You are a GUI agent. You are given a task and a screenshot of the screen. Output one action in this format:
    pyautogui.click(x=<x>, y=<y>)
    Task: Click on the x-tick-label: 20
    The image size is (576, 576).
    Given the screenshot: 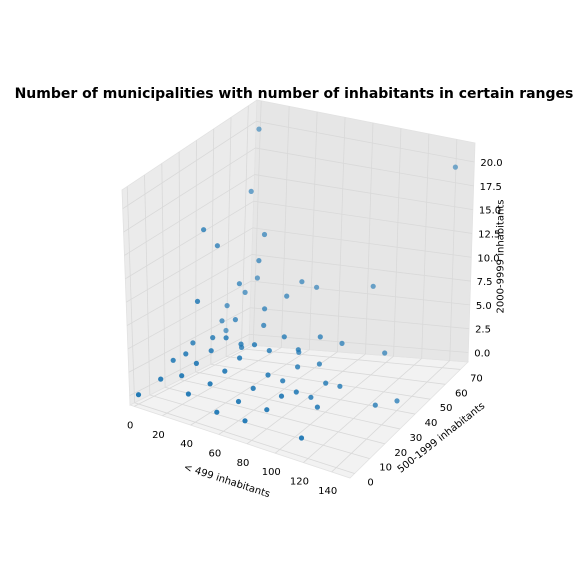 What is the action you would take?
    pyautogui.click(x=158, y=435)
    